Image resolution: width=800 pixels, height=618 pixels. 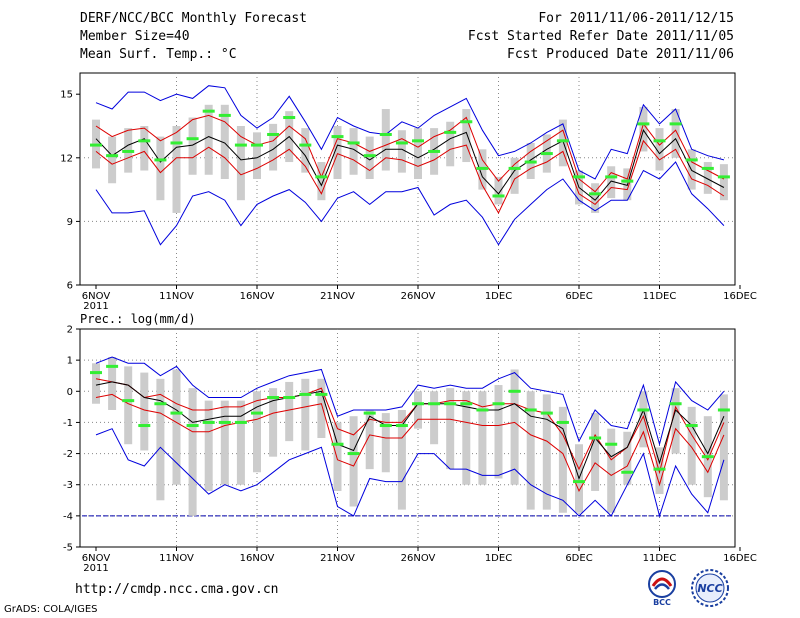 I want to click on x-tick-label: 16DEC, so click(x=740, y=558).